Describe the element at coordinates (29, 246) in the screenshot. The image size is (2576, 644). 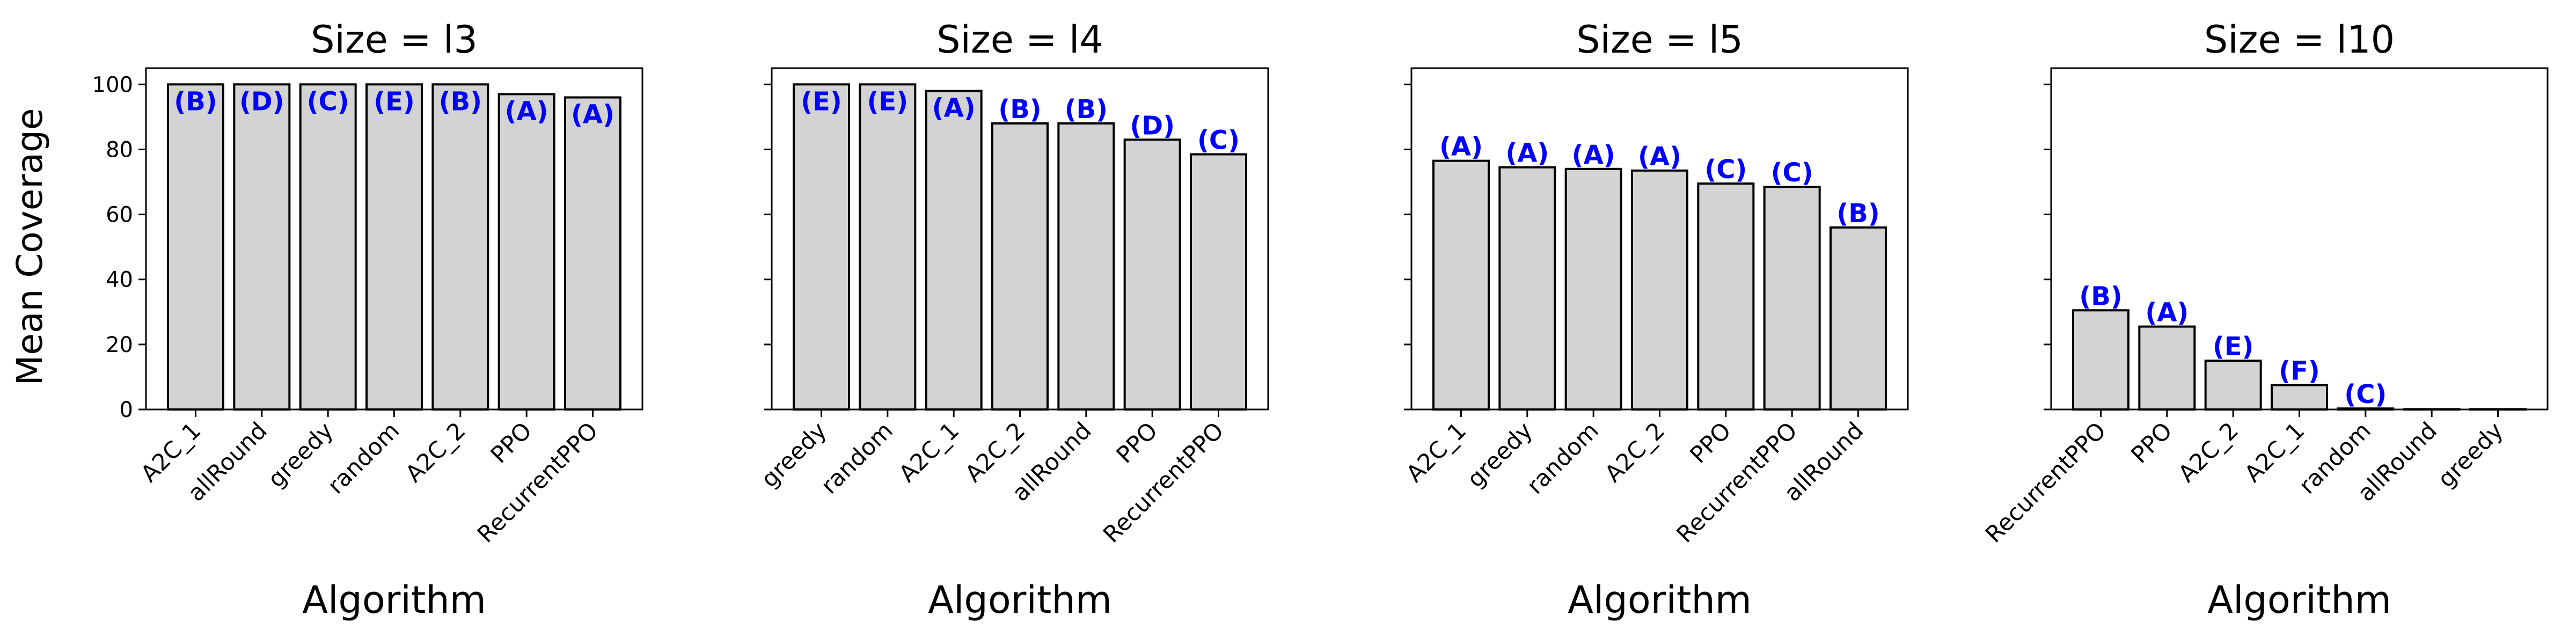
I see `y-axis-label: Mean Coverage` at that location.